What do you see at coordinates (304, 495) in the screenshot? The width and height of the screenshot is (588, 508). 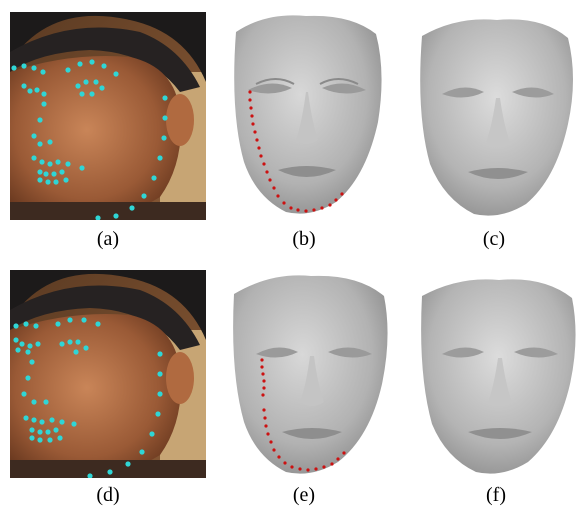 I see `caption-e: (e)` at bounding box center [304, 495].